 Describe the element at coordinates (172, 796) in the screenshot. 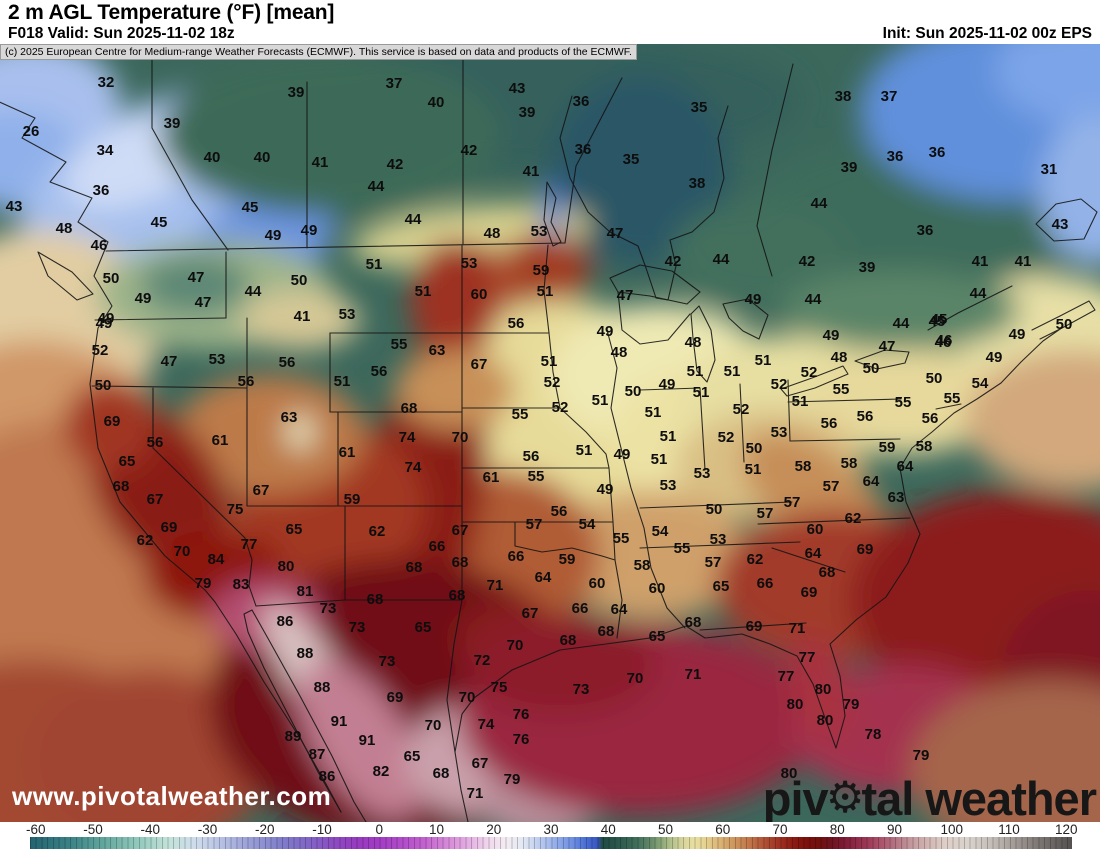

I see `watermark-url: www.pivotalweather.com` at that location.